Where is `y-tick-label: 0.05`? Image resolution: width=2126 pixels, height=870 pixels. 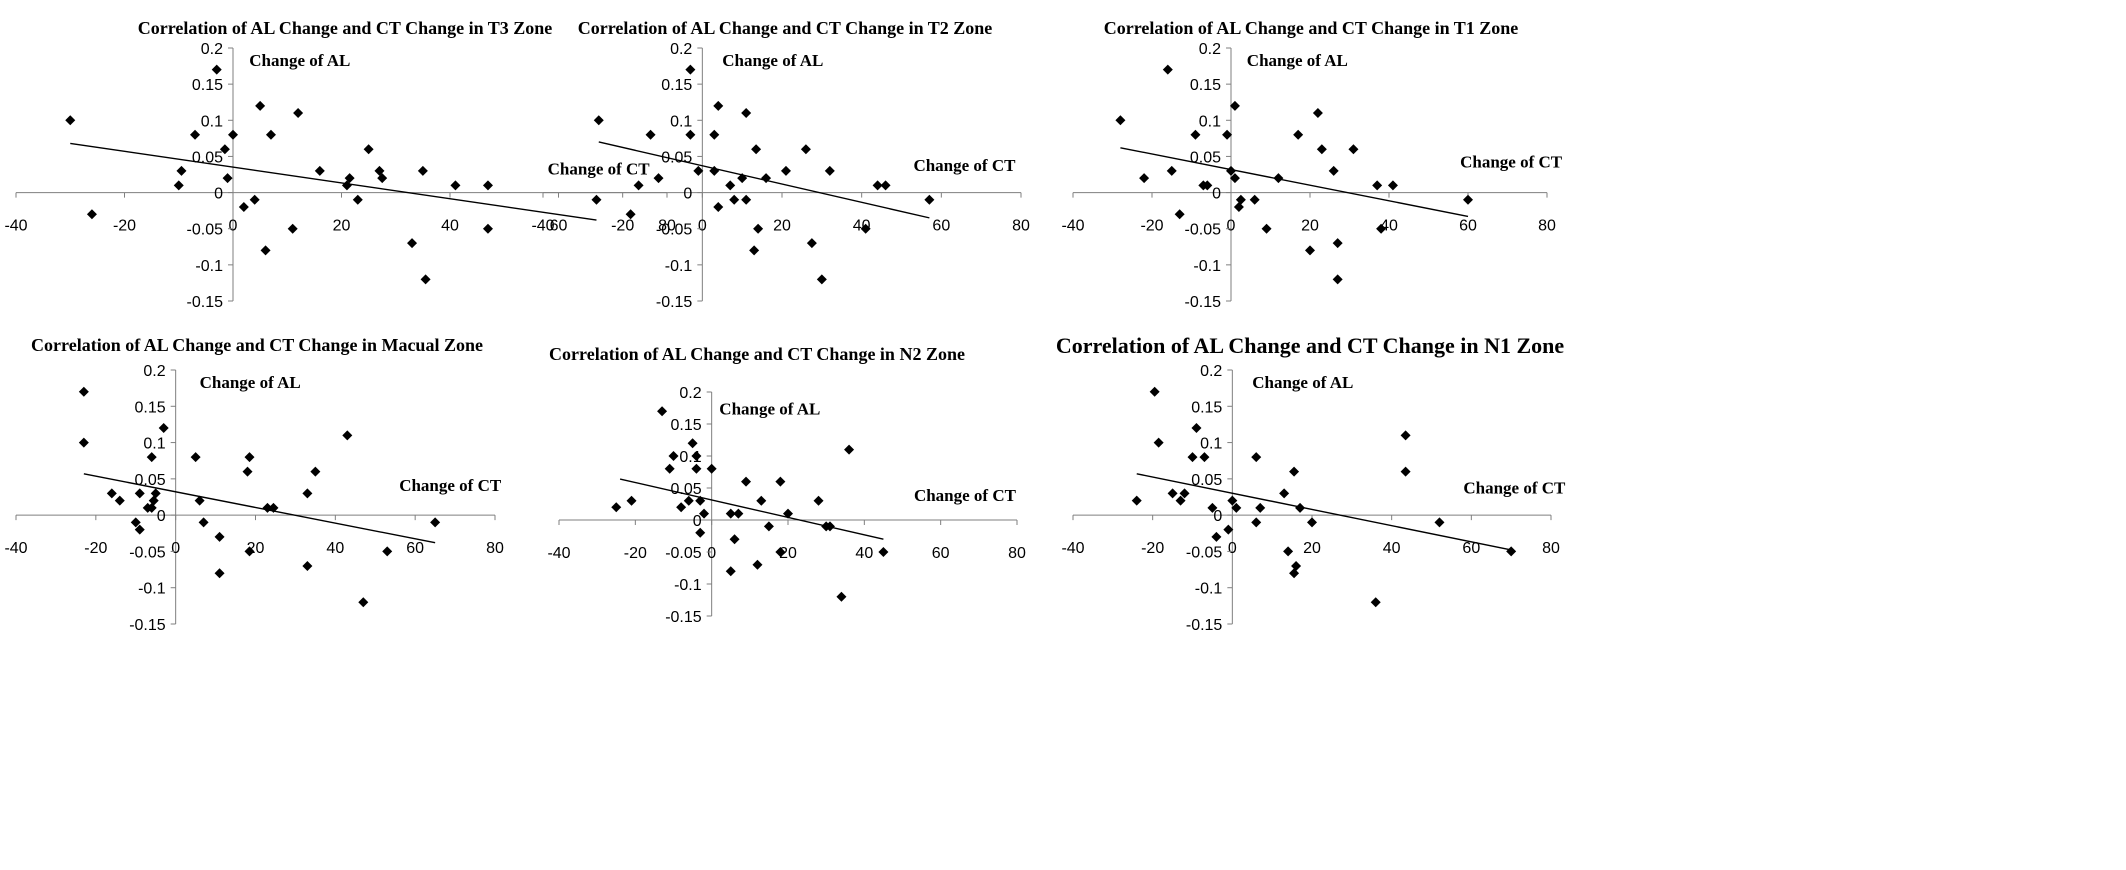
y-tick-label: 0.05 is located at coordinates (1205, 157).